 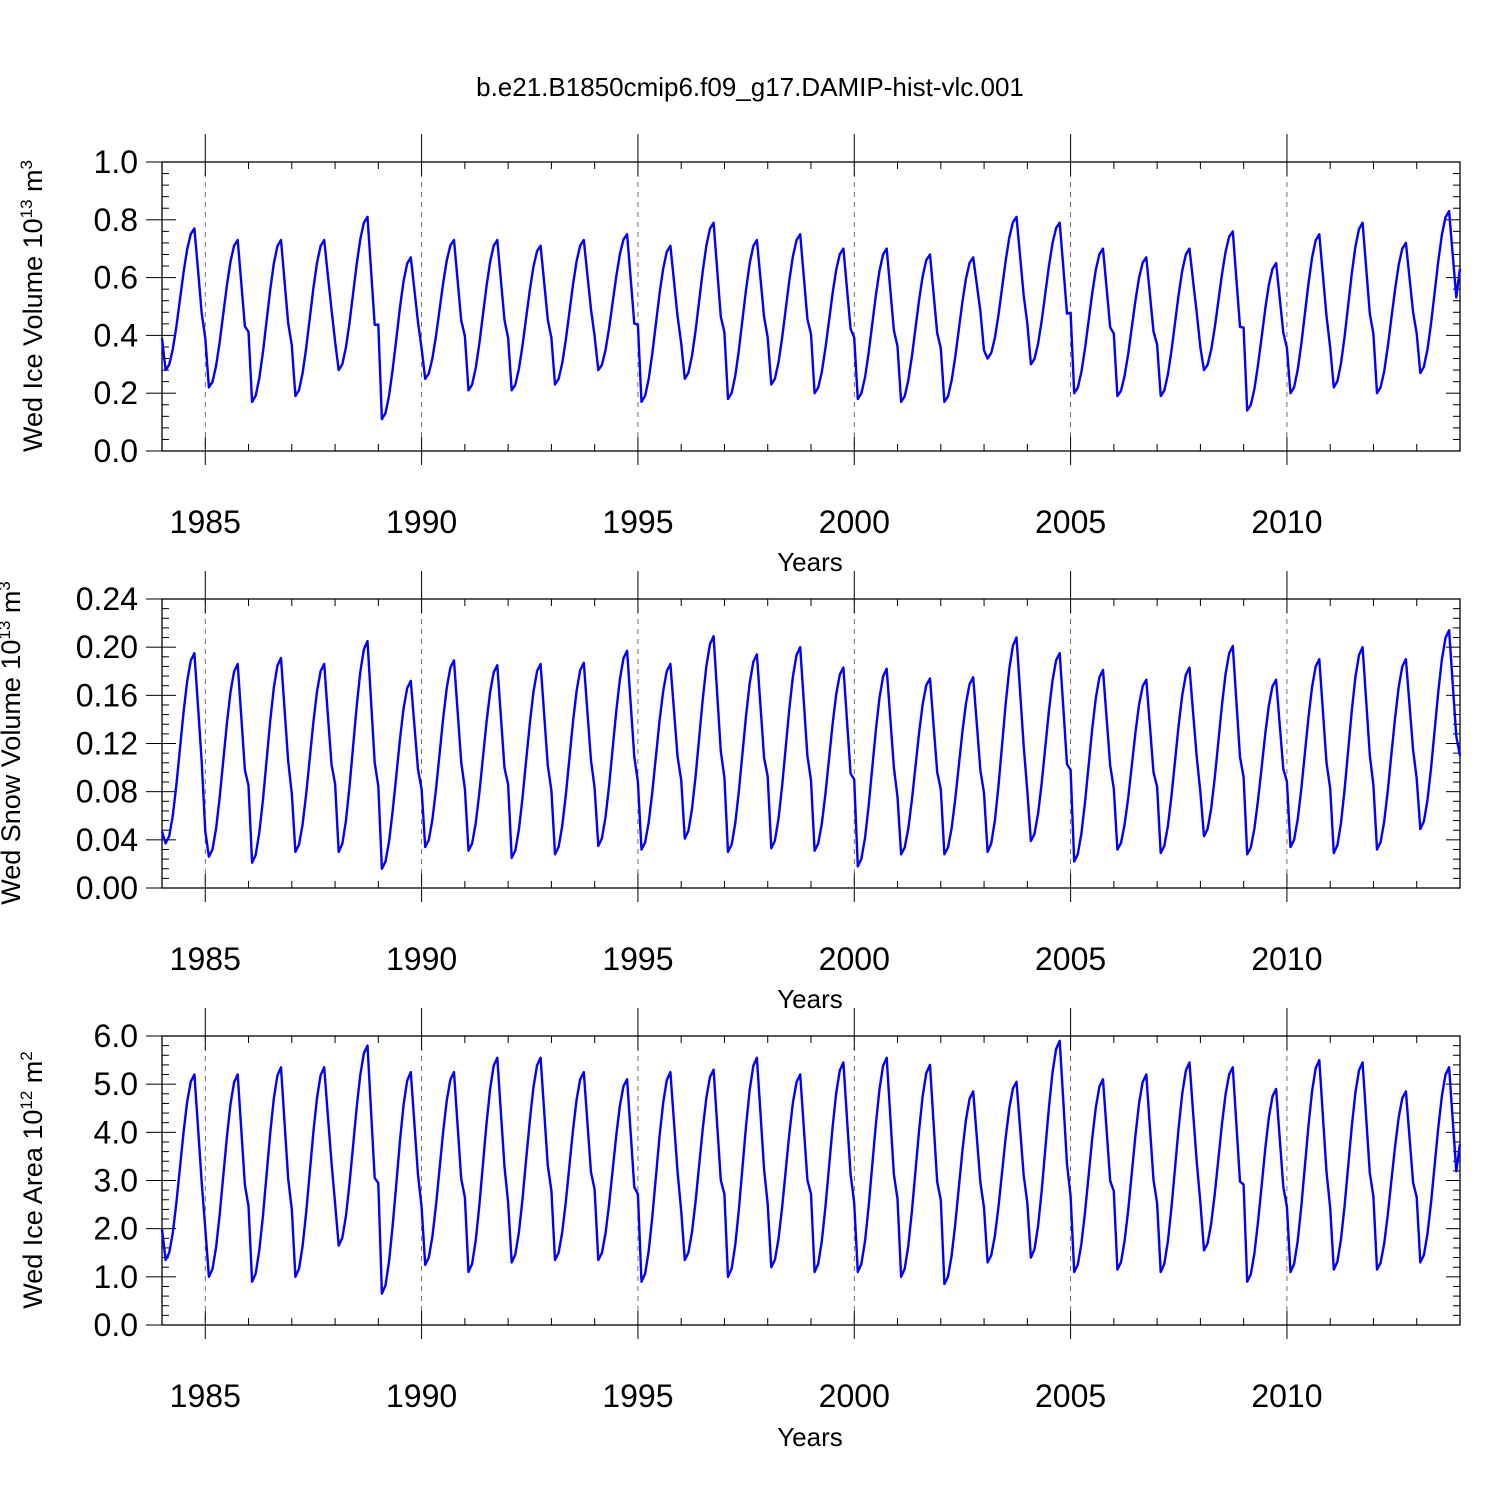 I want to click on y-tick-label: 6.0, so click(x=116, y=1036).